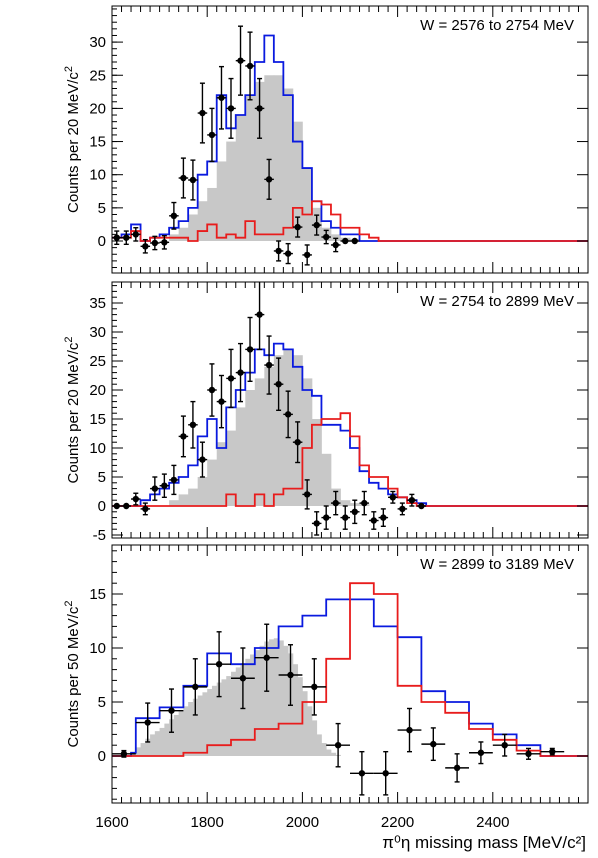  Describe the element at coordinates (102, 506) in the screenshot. I see `y-tick-label: 0` at that location.